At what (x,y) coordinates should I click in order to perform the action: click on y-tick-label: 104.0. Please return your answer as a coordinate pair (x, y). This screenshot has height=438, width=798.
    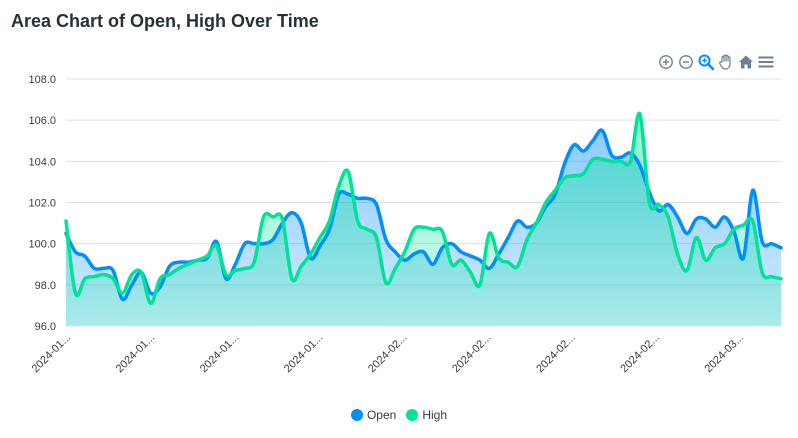
    Looking at the image, I should click on (42, 162).